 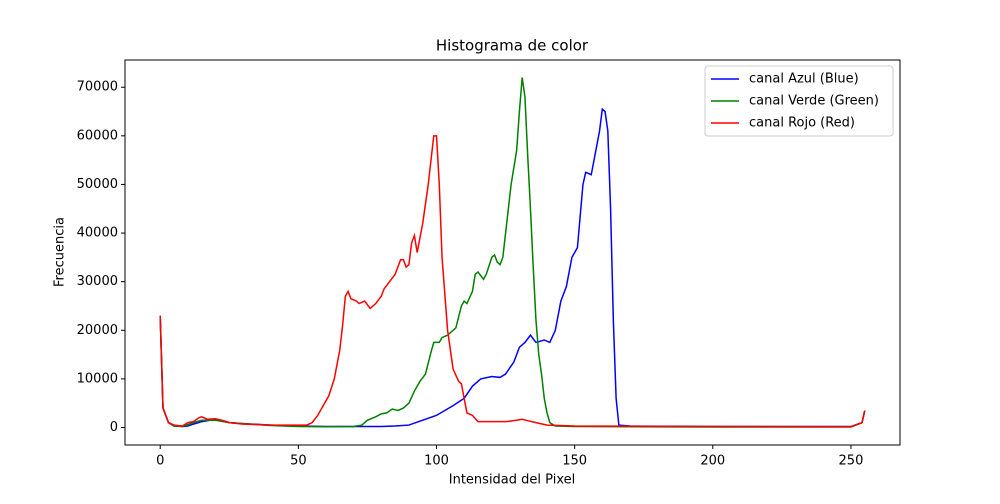 What do you see at coordinates (574, 461) in the screenshot?
I see `x-tick-label: 150` at bounding box center [574, 461].